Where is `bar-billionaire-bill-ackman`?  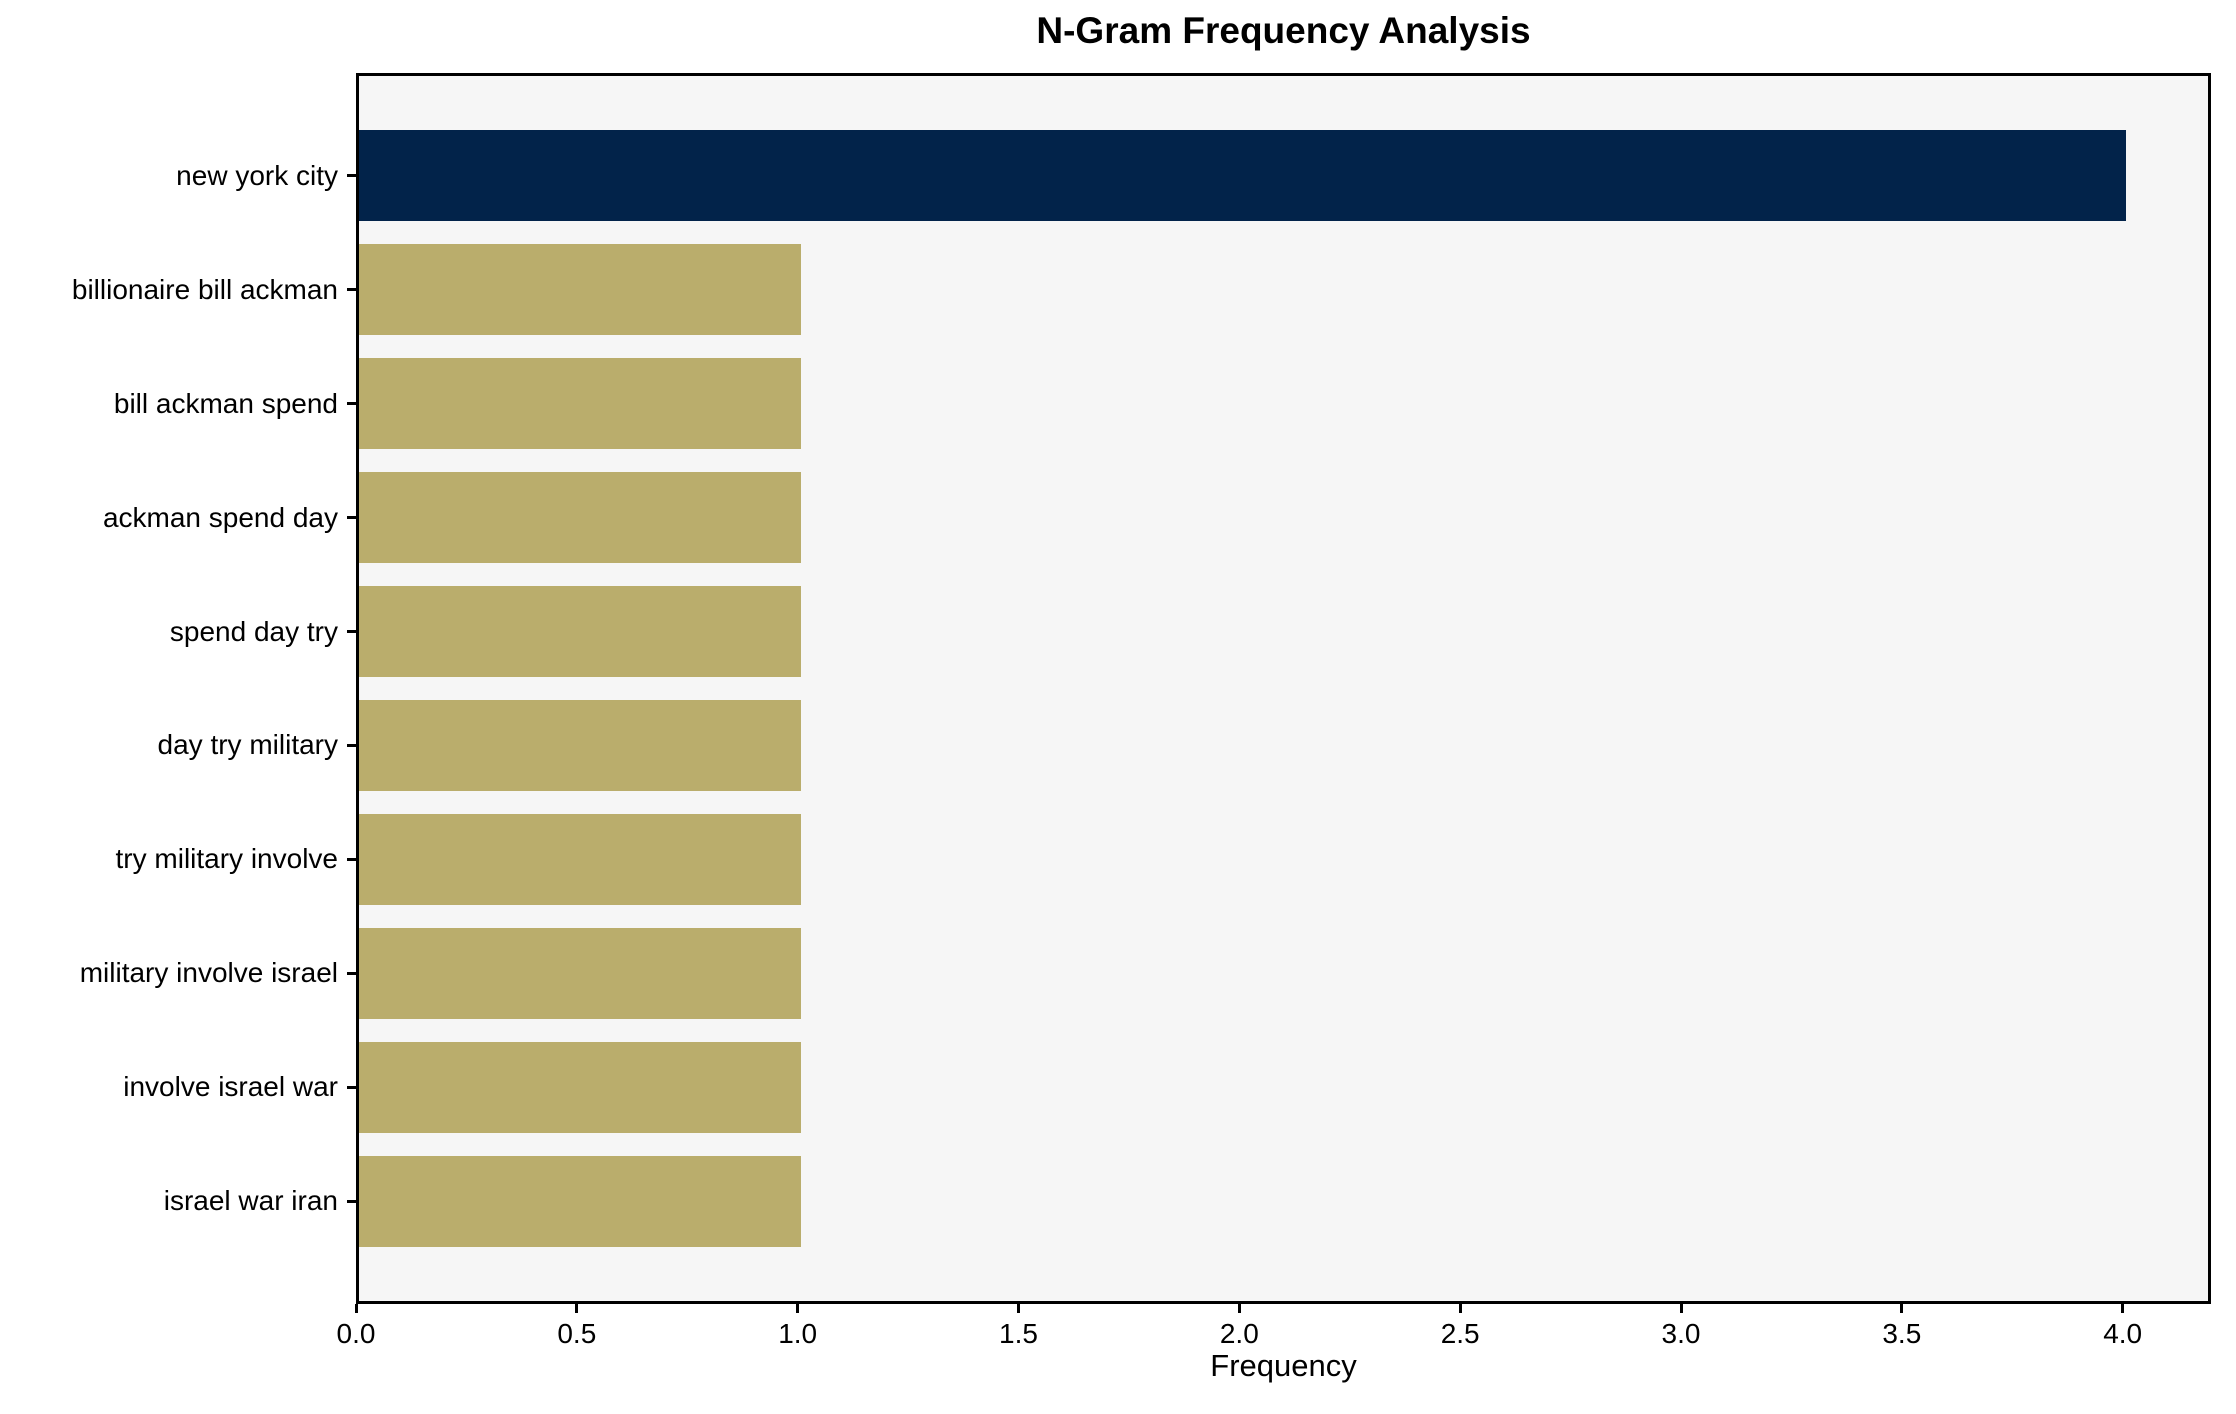
bar-billionaire-bill-ackman is located at coordinates (580, 289).